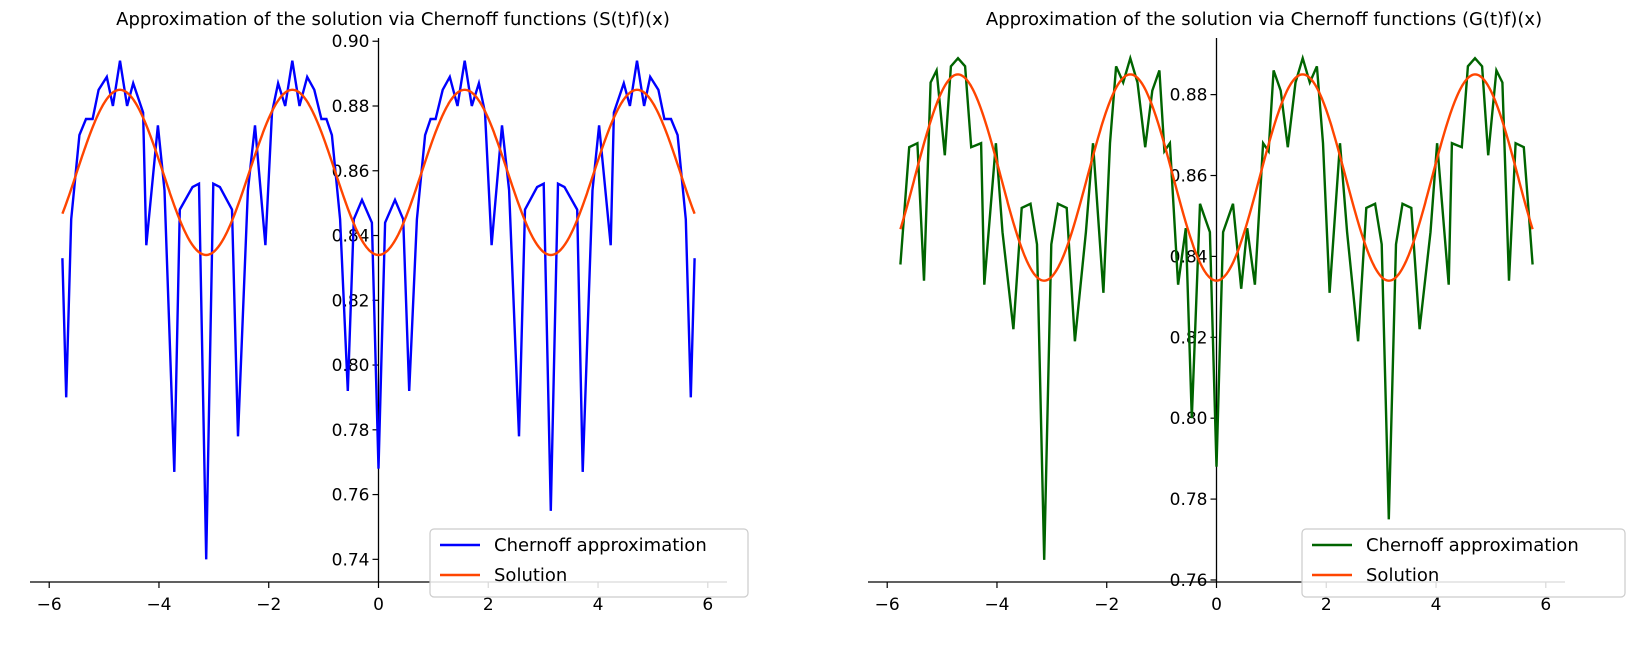  I want to click on y-axis-ticks: 0.740.760.780.800.820.840.860.880.90, so click(355, 301).